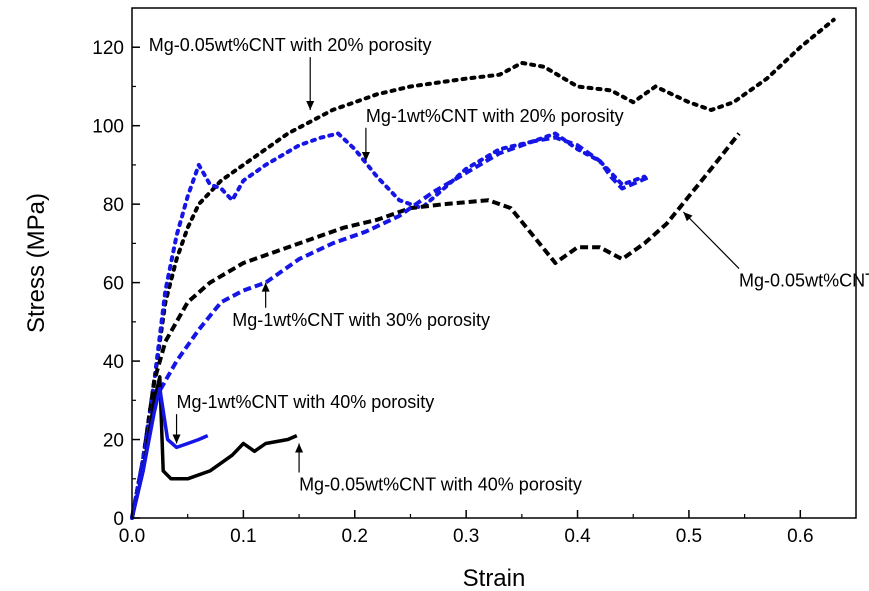 The height and width of the screenshot is (591, 869). Describe the element at coordinates (113, 205) in the screenshot. I see `y-tick-label: 80` at that location.